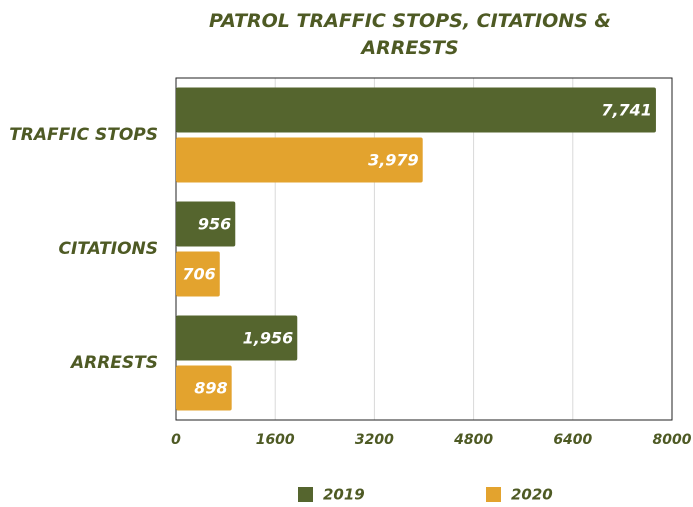 This screenshot has height=507, width=693. Describe the element at coordinates (83, 135) in the screenshot. I see `y-tick-label: TRAFFIC STOPS` at that location.